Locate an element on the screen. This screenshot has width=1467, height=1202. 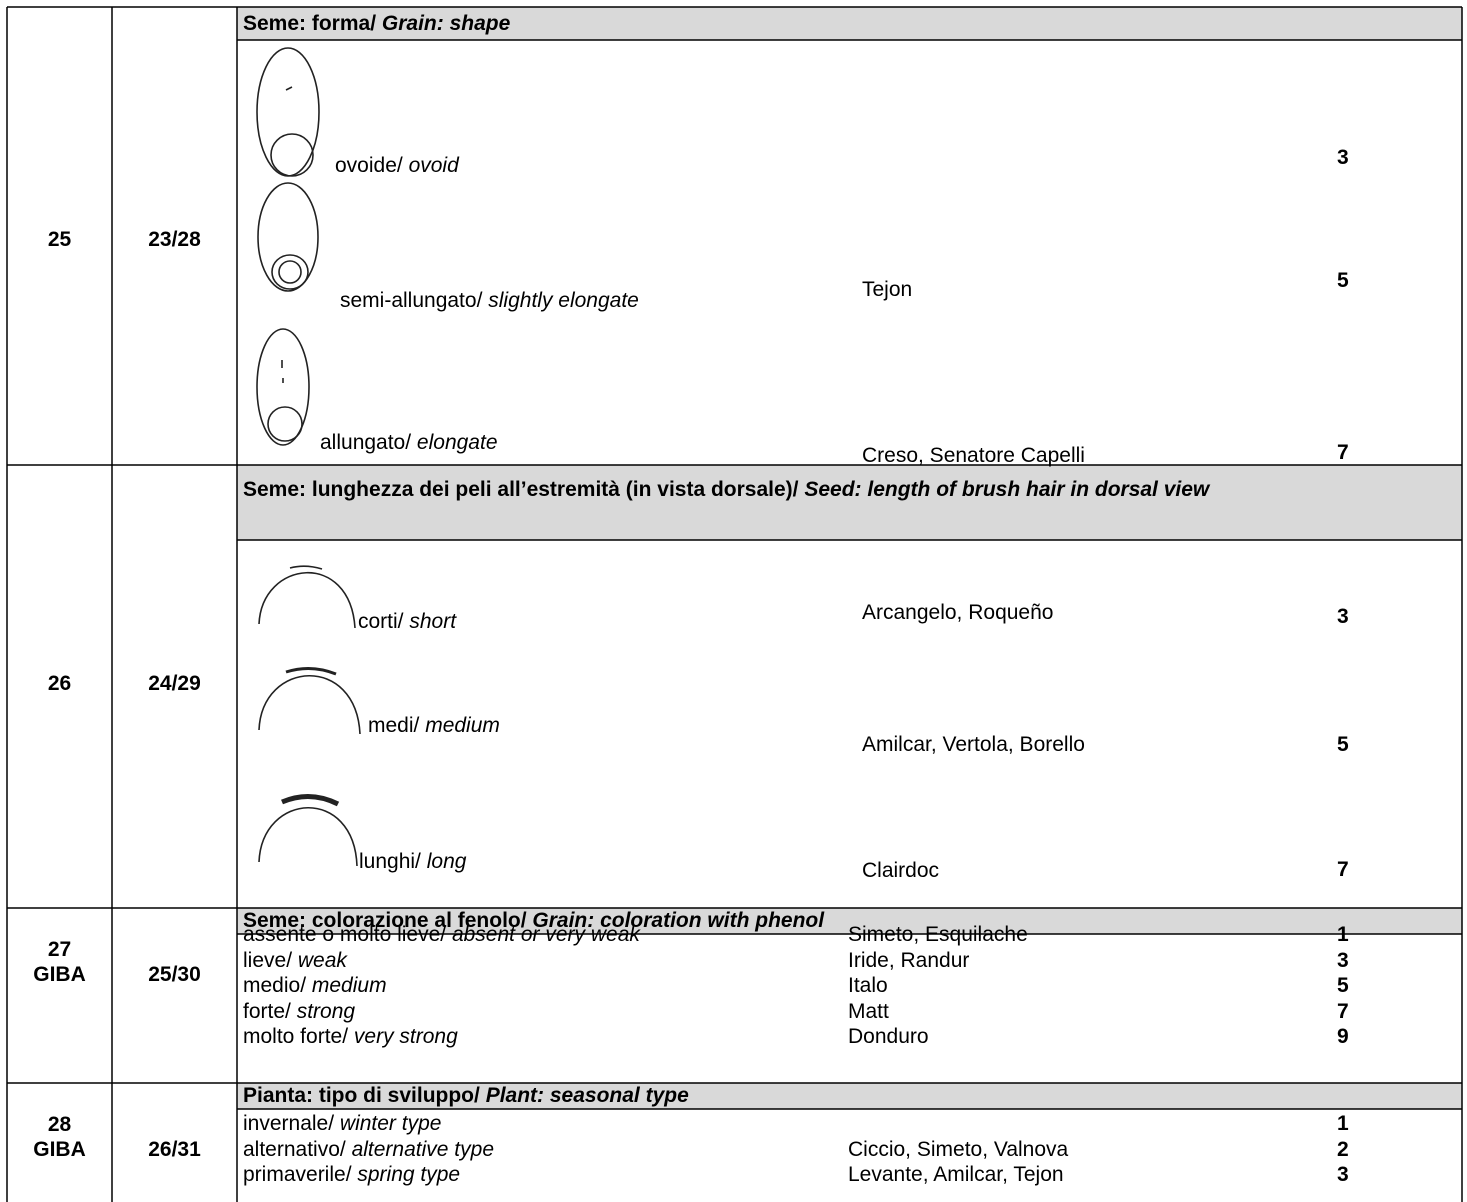
item-label: allungato/ elongate is located at coordinates (409, 443).